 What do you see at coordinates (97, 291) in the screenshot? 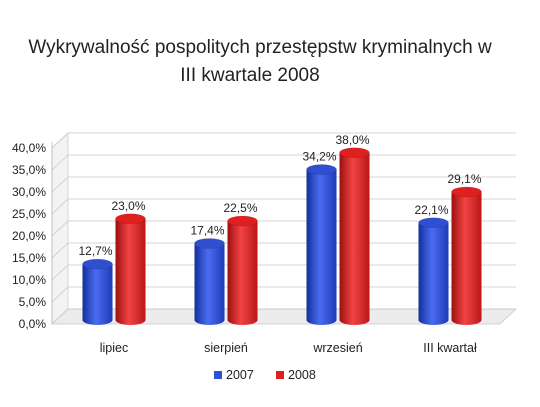
I see `bar-2007-lipiec` at bounding box center [97, 291].